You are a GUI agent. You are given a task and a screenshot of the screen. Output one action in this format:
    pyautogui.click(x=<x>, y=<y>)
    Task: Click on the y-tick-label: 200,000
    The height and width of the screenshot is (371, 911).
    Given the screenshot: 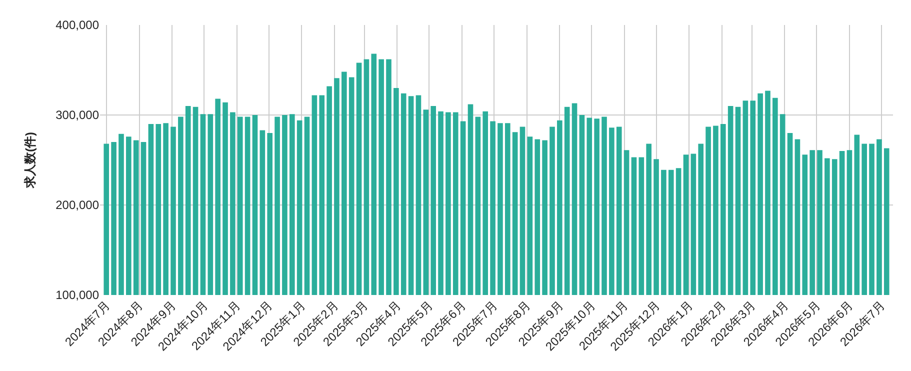 What is the action you would take?
    pyautogui.click(x=78, y=205)
    